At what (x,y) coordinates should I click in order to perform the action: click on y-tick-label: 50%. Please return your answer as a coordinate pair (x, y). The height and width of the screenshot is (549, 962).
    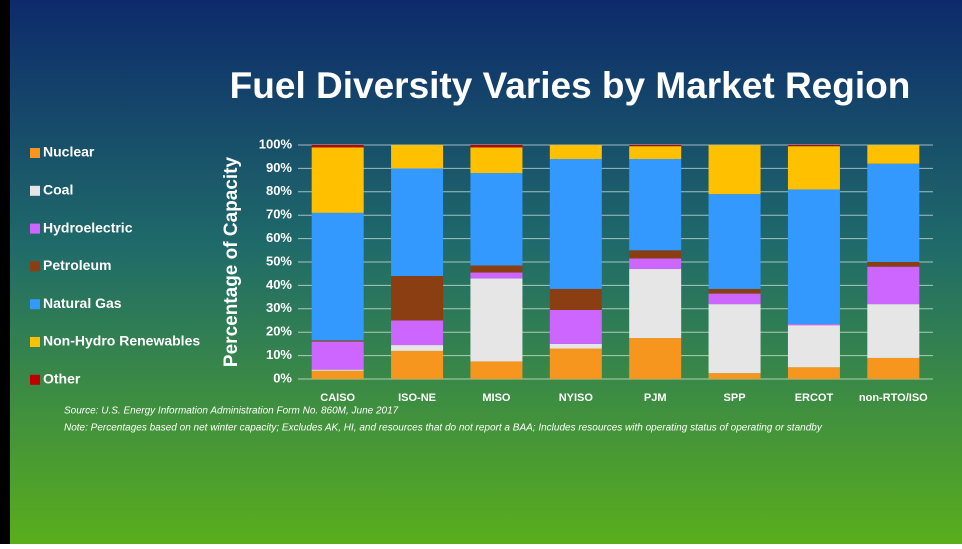
    Looking at the image, I should click on (279, 260).